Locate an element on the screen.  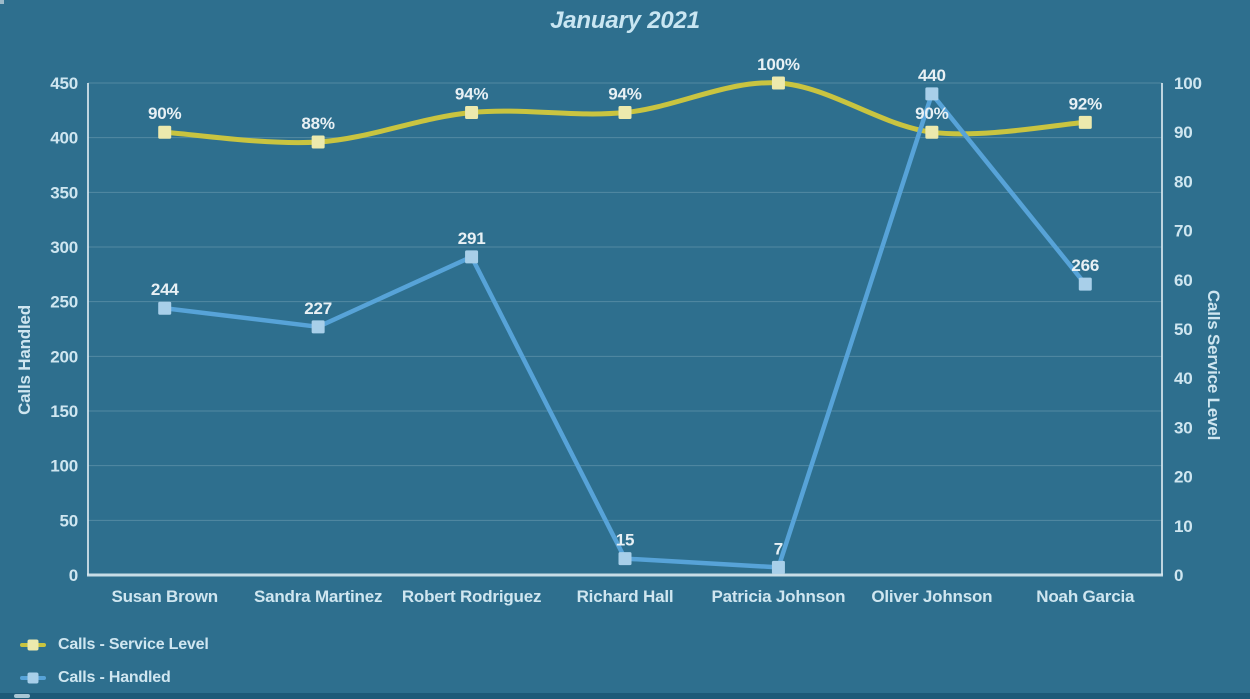
left-axis-tick-label: 300 is located at coordinates (64, 247).